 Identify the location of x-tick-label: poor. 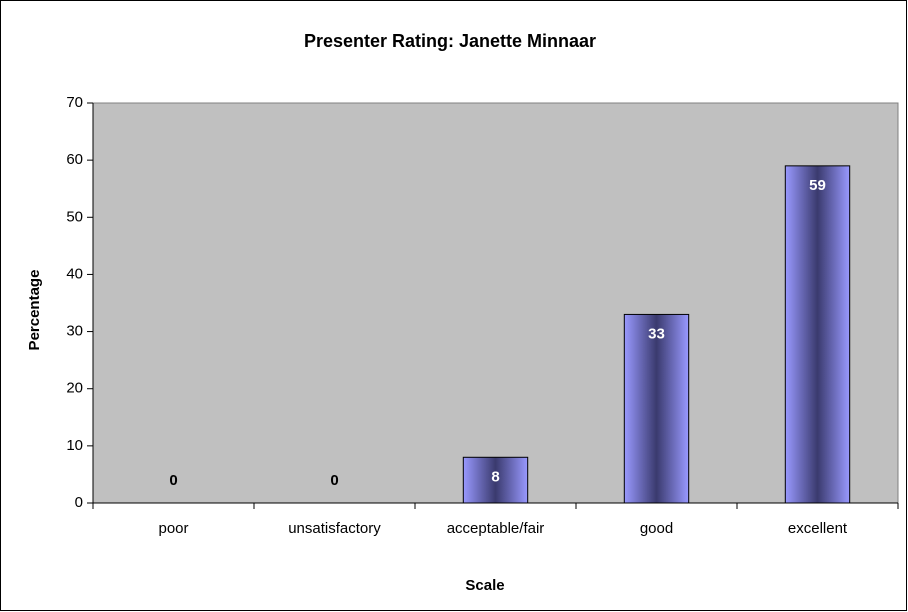
(173, 528).